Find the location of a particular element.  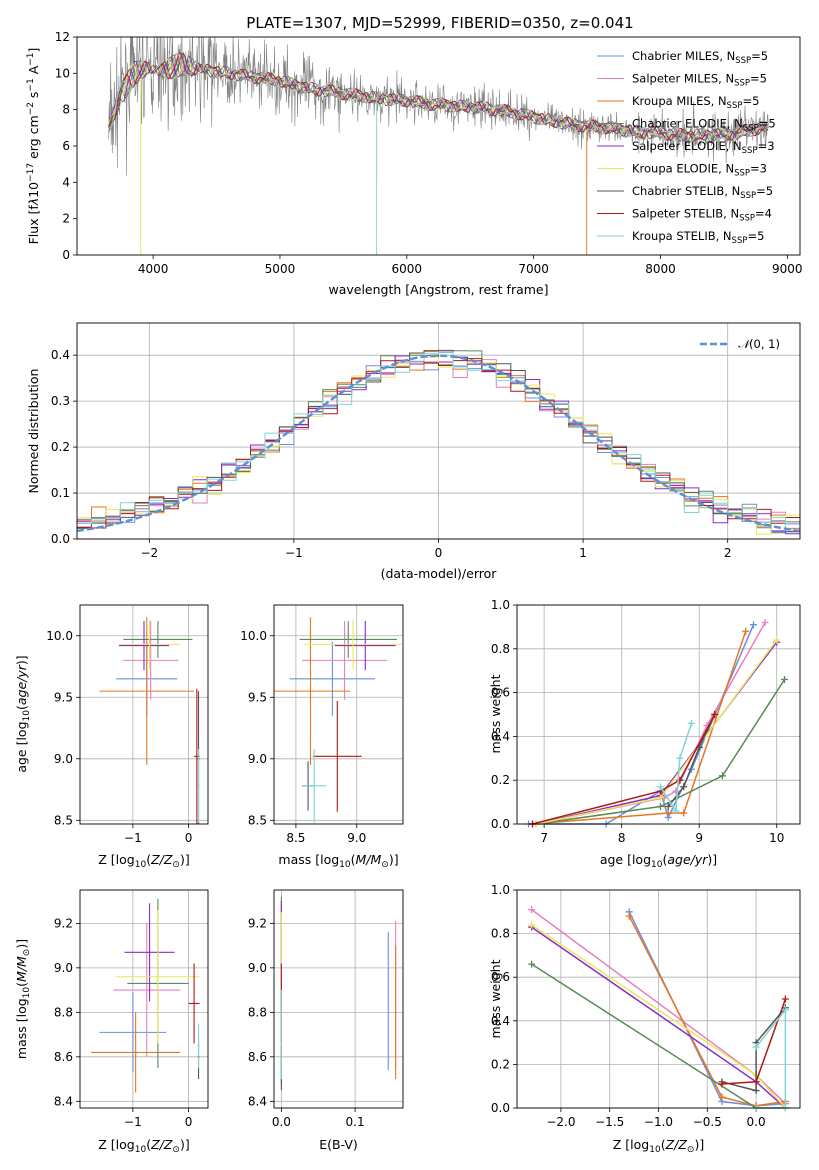

x-tick-label: −2 is located at coordinates (149, 553).